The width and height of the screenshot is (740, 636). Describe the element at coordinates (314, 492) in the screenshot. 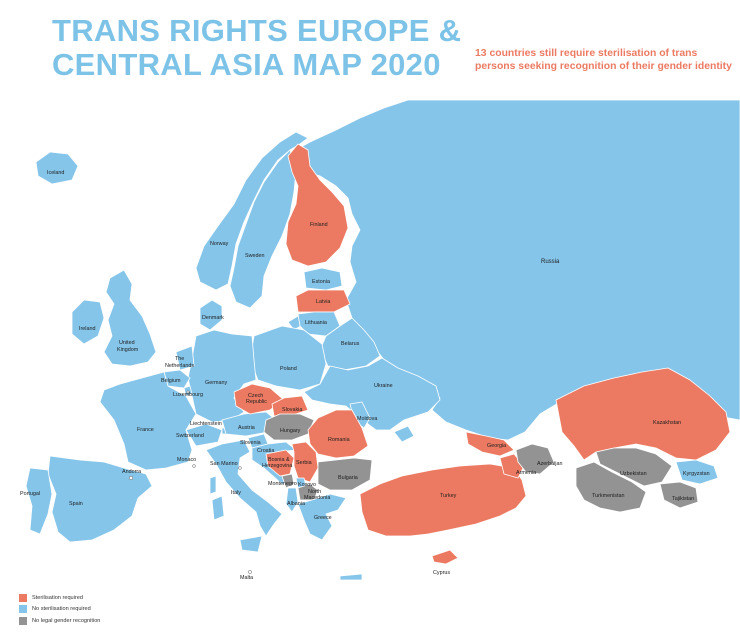

I see `label-north-macedonia-line-1: North` at that location.